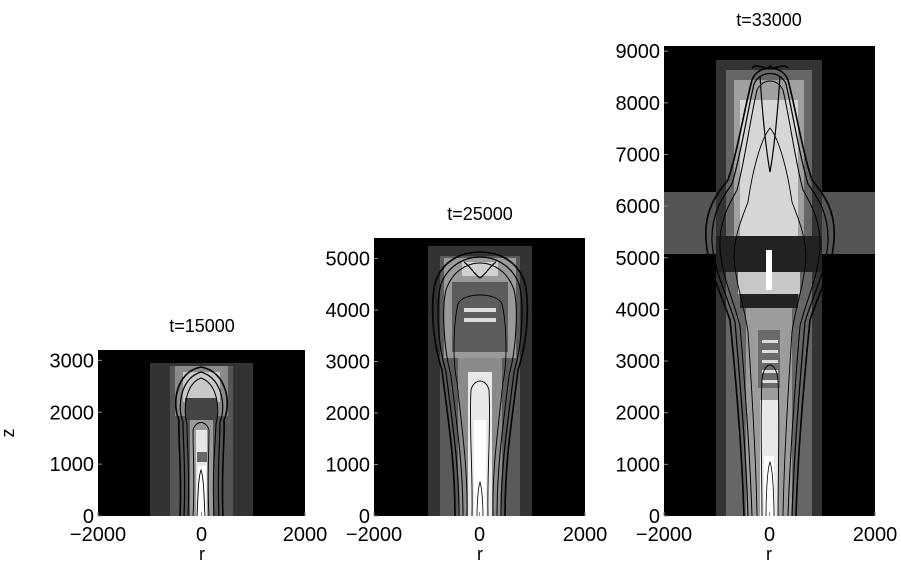 The image size is (901, 564). What do you see at coordinates (202, 326) in the screenshot?
I see `panel-title: t=15000` at bounding box center [202, 326].